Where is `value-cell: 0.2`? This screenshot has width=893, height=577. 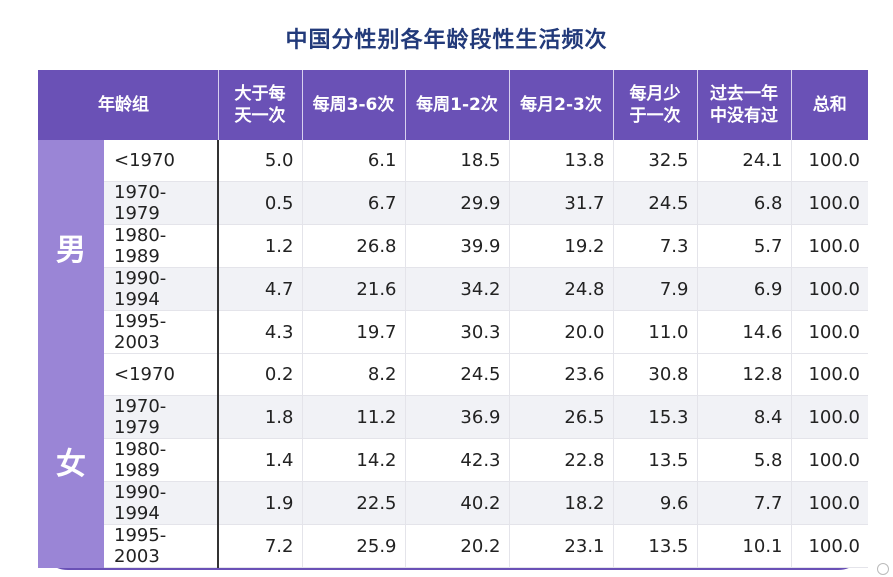 value-cell: 0.2 is located at coordinates (260, 374).